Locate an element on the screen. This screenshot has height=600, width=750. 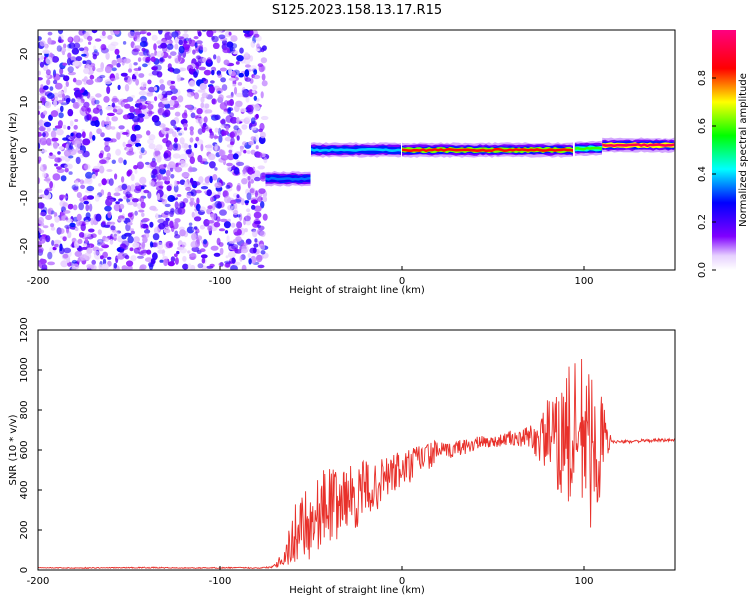
y-tick-label: 400 is located at coordinates (24, 489).